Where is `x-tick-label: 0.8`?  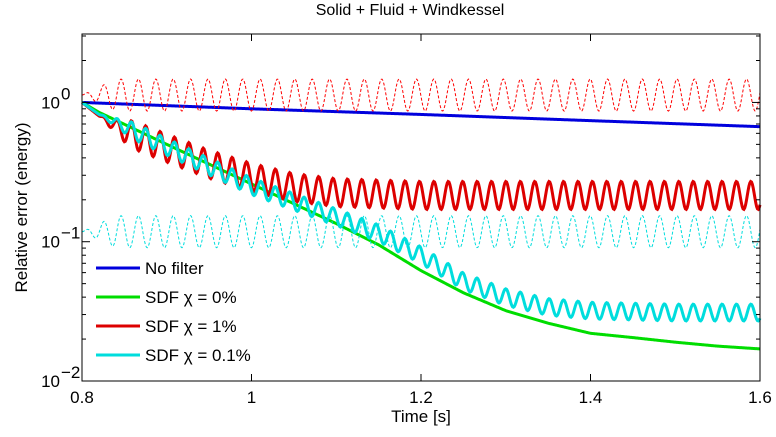 x-tick-label: 0.8 is located at coordinates (82, 397).